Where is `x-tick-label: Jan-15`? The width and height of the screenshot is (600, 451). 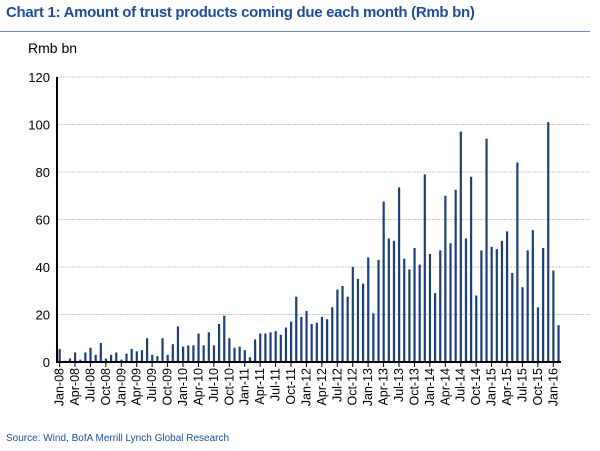 x-tick-label: Jan-15 is located at coordinates (492, 387).